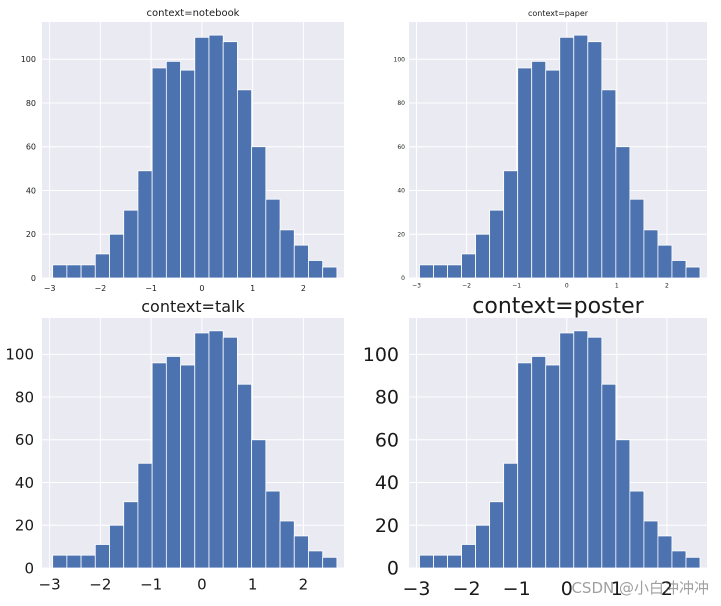 This screenshot has width=721, height=606. What do you see at coordinates (558, 13) in the screenshot?
I see `chart-title: context=paper` at bounding box center [558, 13].